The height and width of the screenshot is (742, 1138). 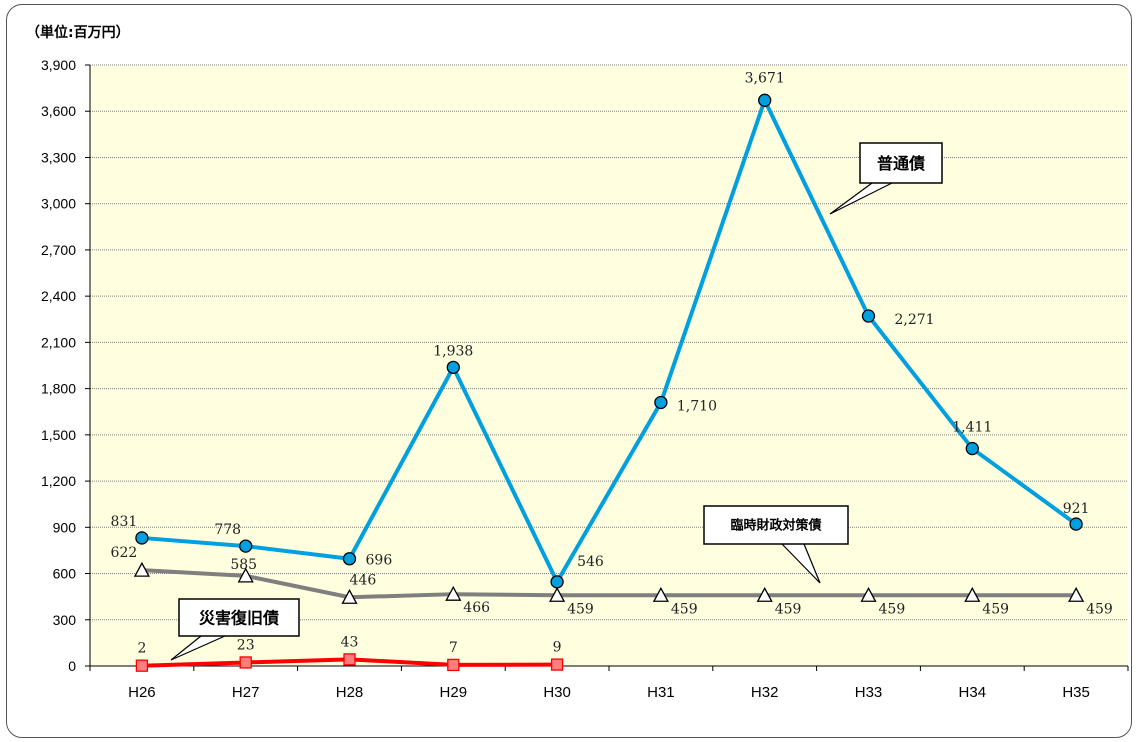 I want to click on data-label: 2,271, so click(x=915, y=320).